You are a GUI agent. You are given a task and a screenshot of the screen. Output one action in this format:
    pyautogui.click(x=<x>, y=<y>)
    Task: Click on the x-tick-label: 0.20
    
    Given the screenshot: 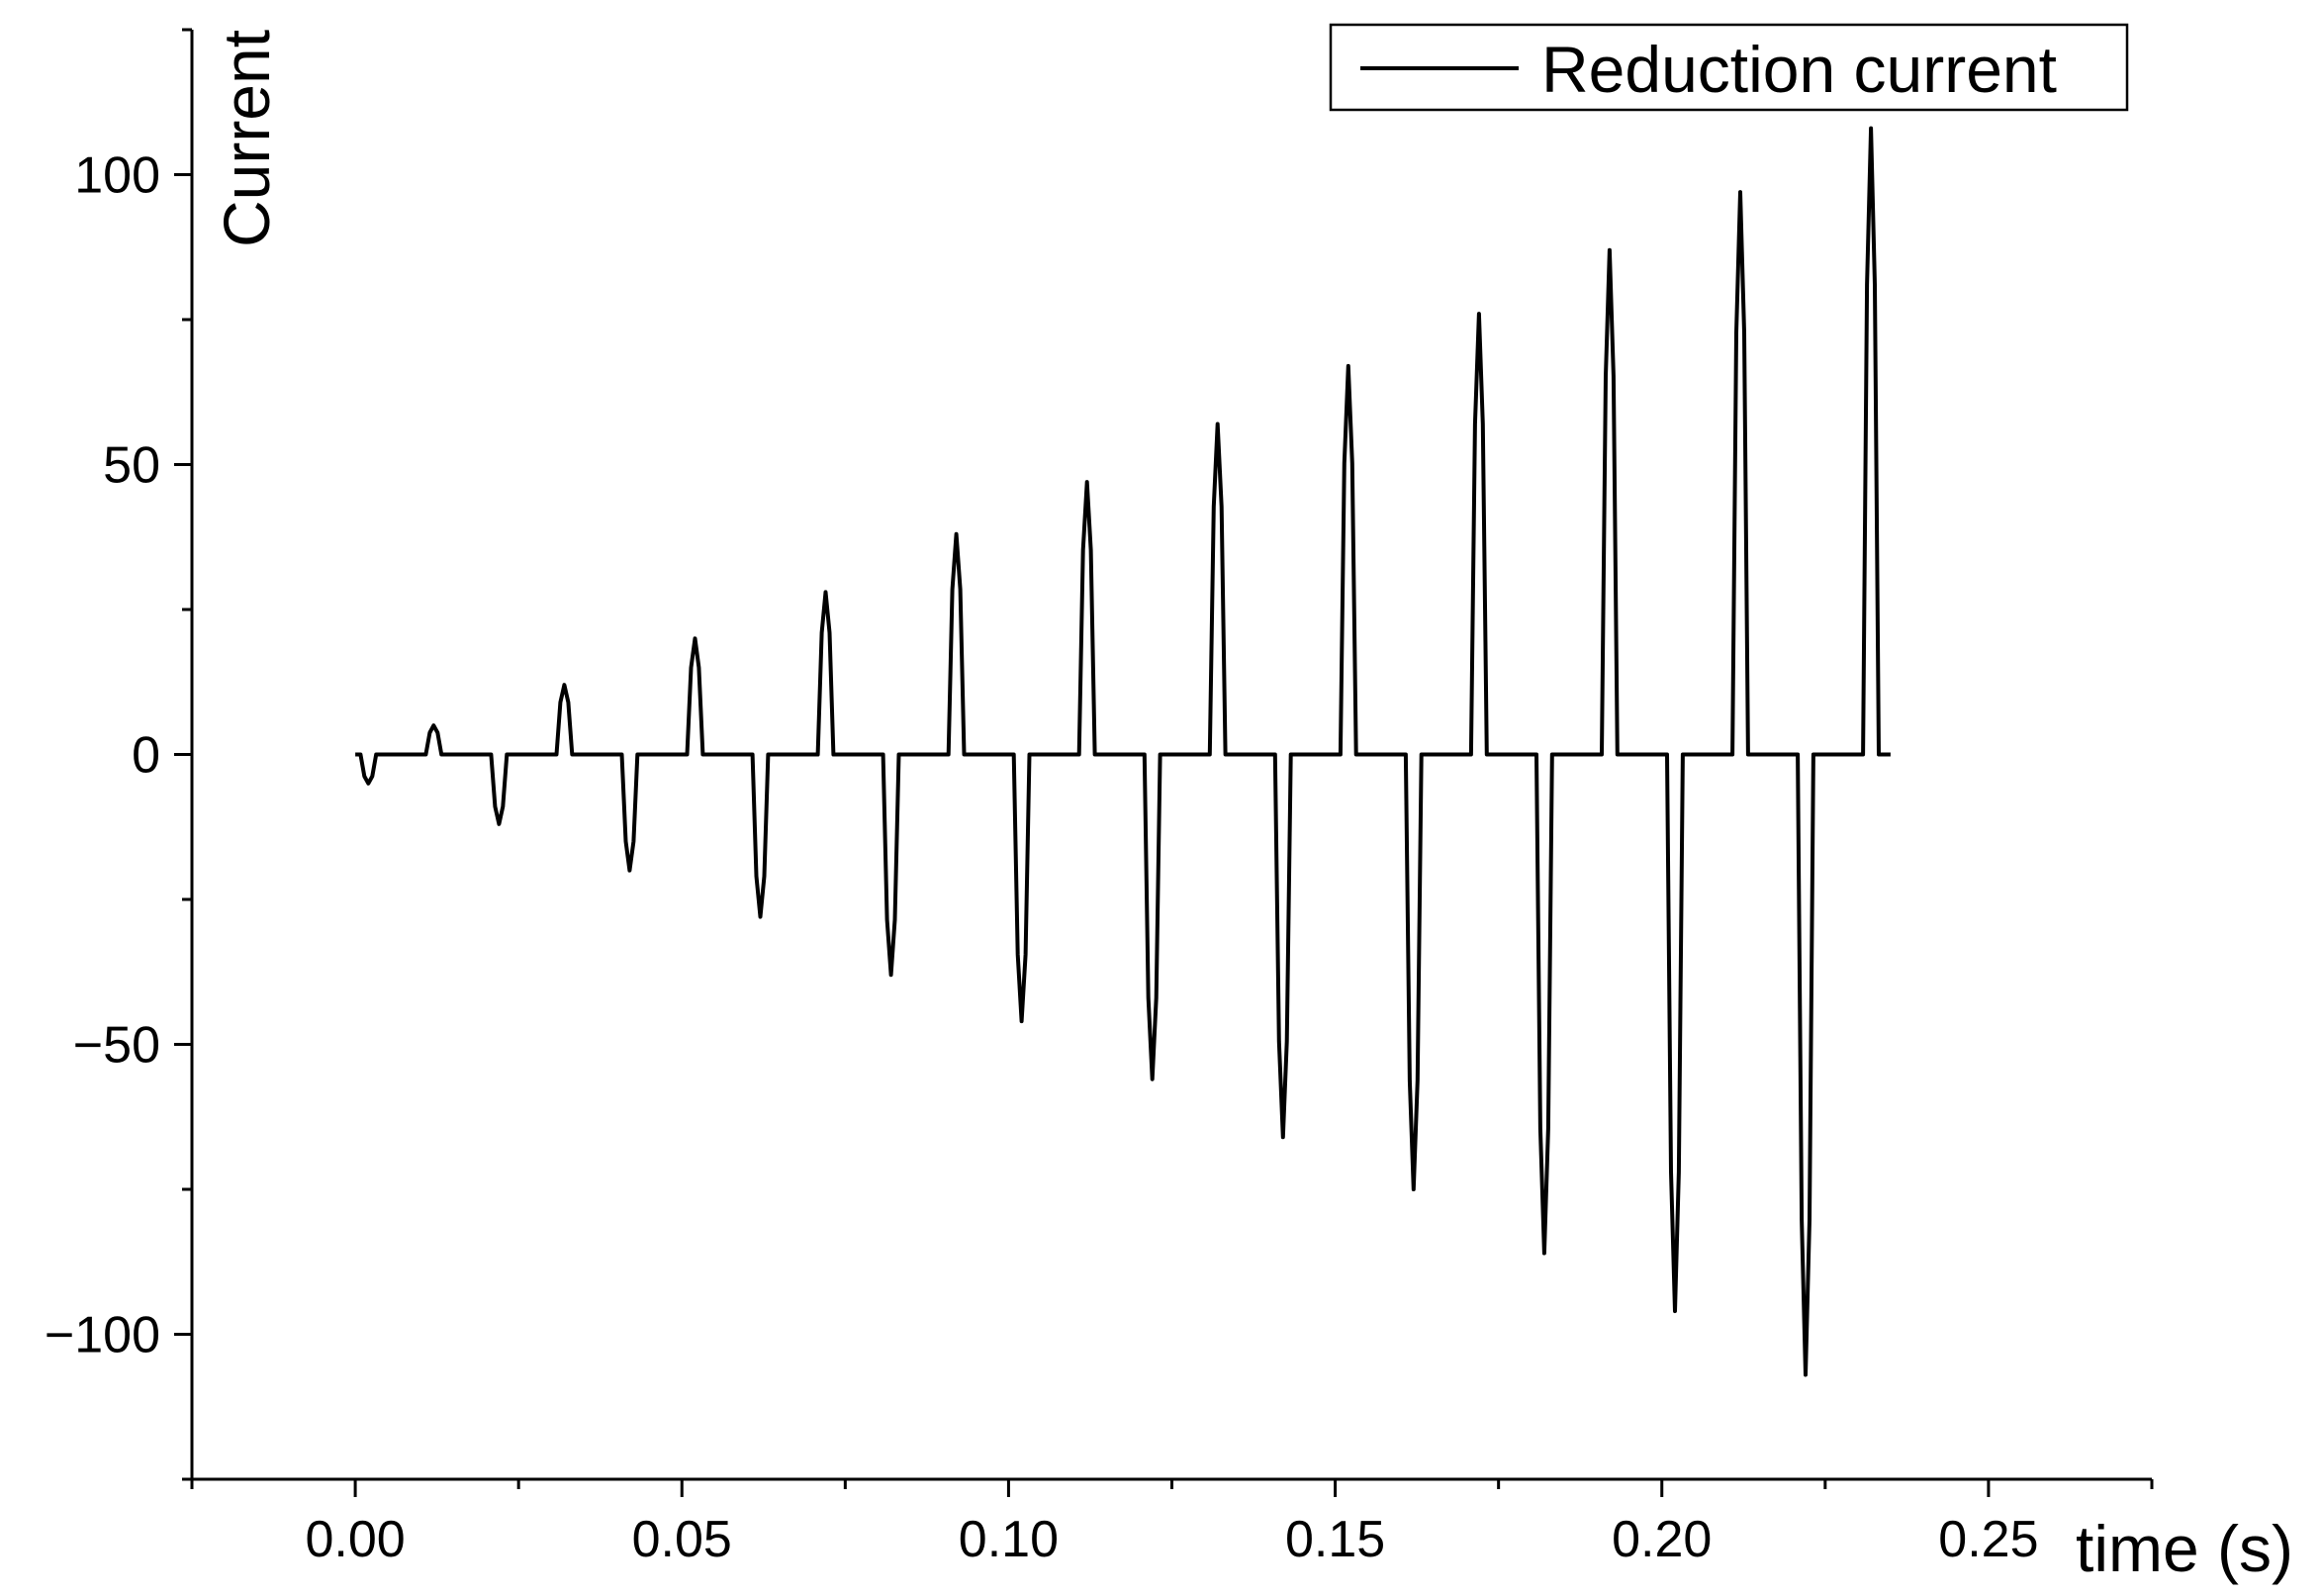 What is the action you would take?
    pyautogui.click(x=1662, y=1539)
    